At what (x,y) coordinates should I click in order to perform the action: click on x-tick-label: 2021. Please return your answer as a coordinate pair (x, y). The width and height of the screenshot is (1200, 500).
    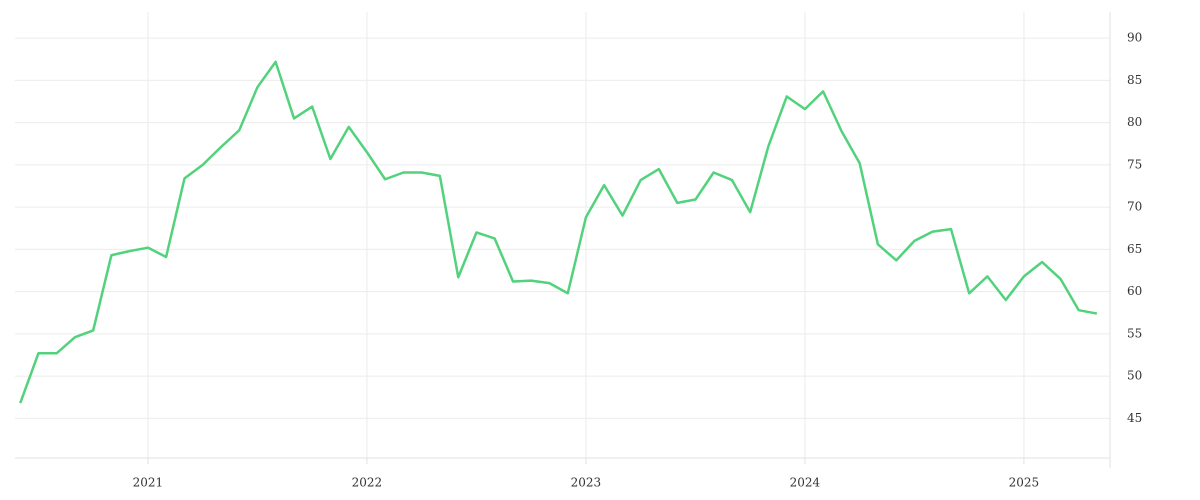
    Looking at the image, I should click on (148, 483).